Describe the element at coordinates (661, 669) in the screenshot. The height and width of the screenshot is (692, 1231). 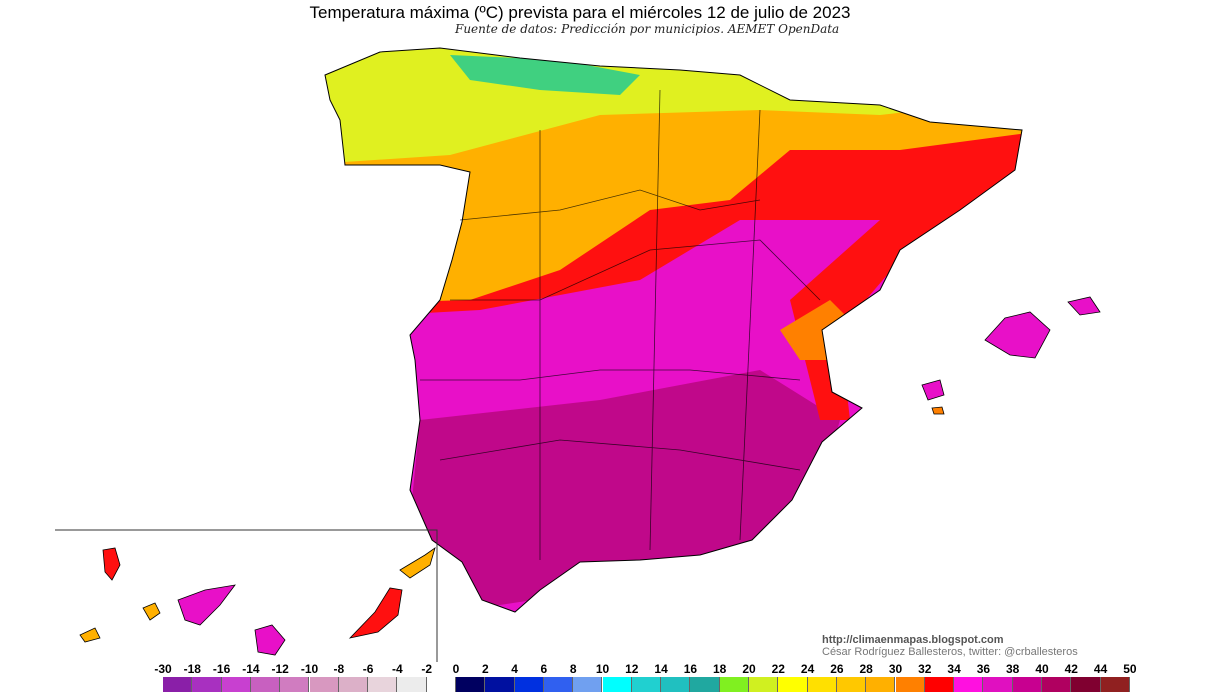
I see `legend-label: 14` at that location.